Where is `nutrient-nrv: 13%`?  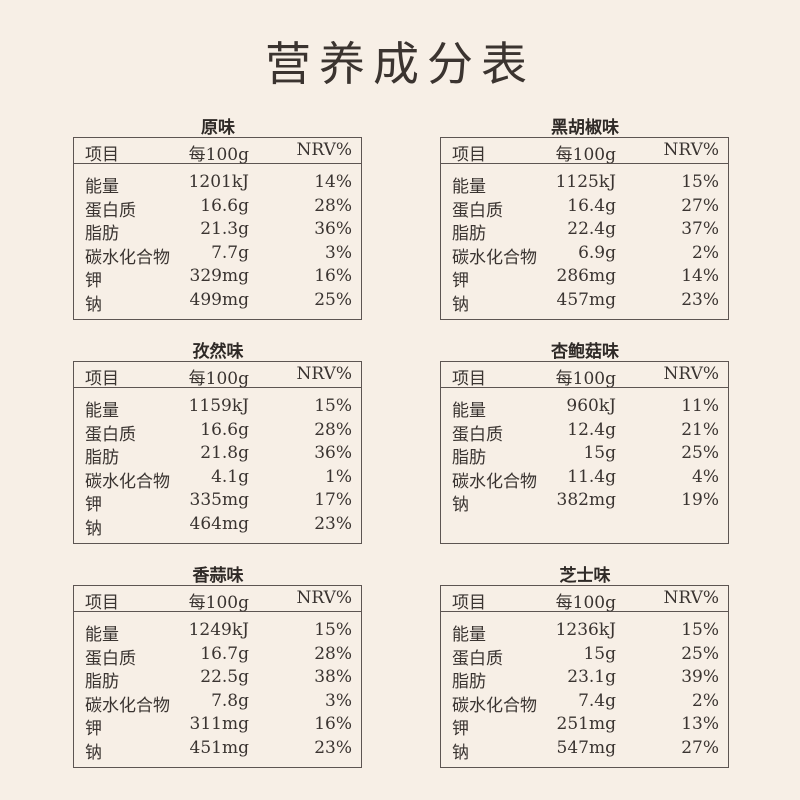 nutrient-nrv: 13% is located at coordinates (700, 724).